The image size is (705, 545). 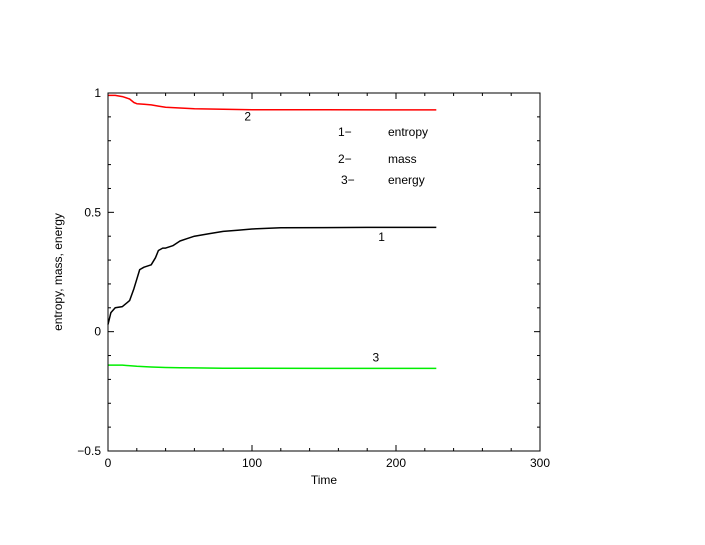 What do you see at coordinates (406, 180) in the screenshot?
I see `legend-label-energy: energy` at bounding box center [406, 180].